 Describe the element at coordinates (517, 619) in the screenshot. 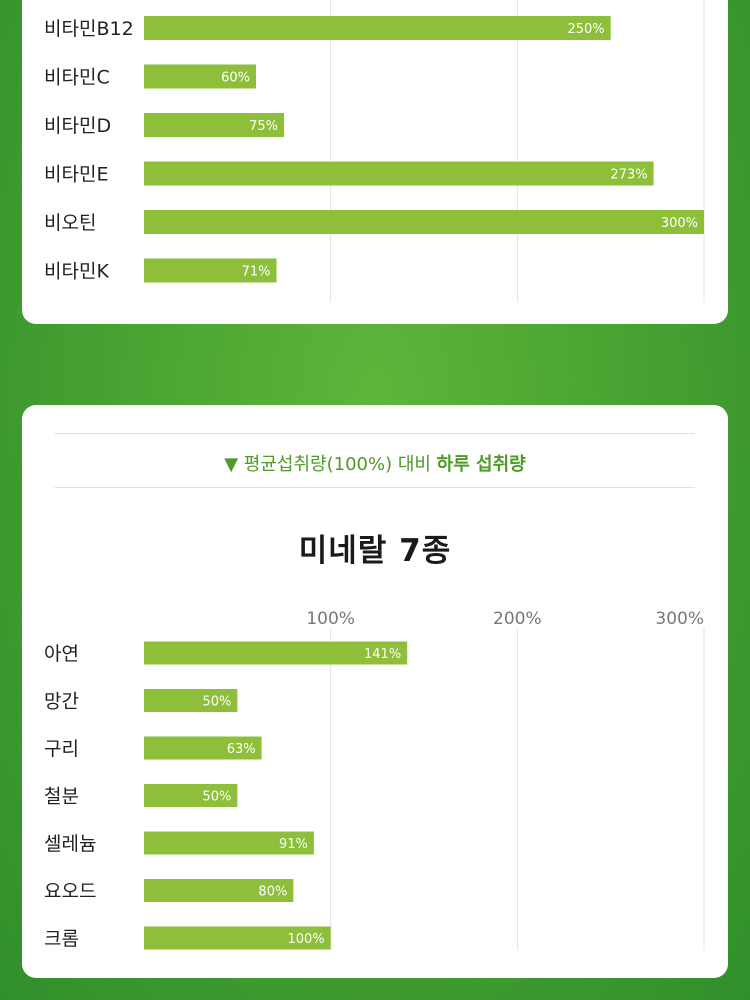

I see `x-tick-label: 200%` at that location.